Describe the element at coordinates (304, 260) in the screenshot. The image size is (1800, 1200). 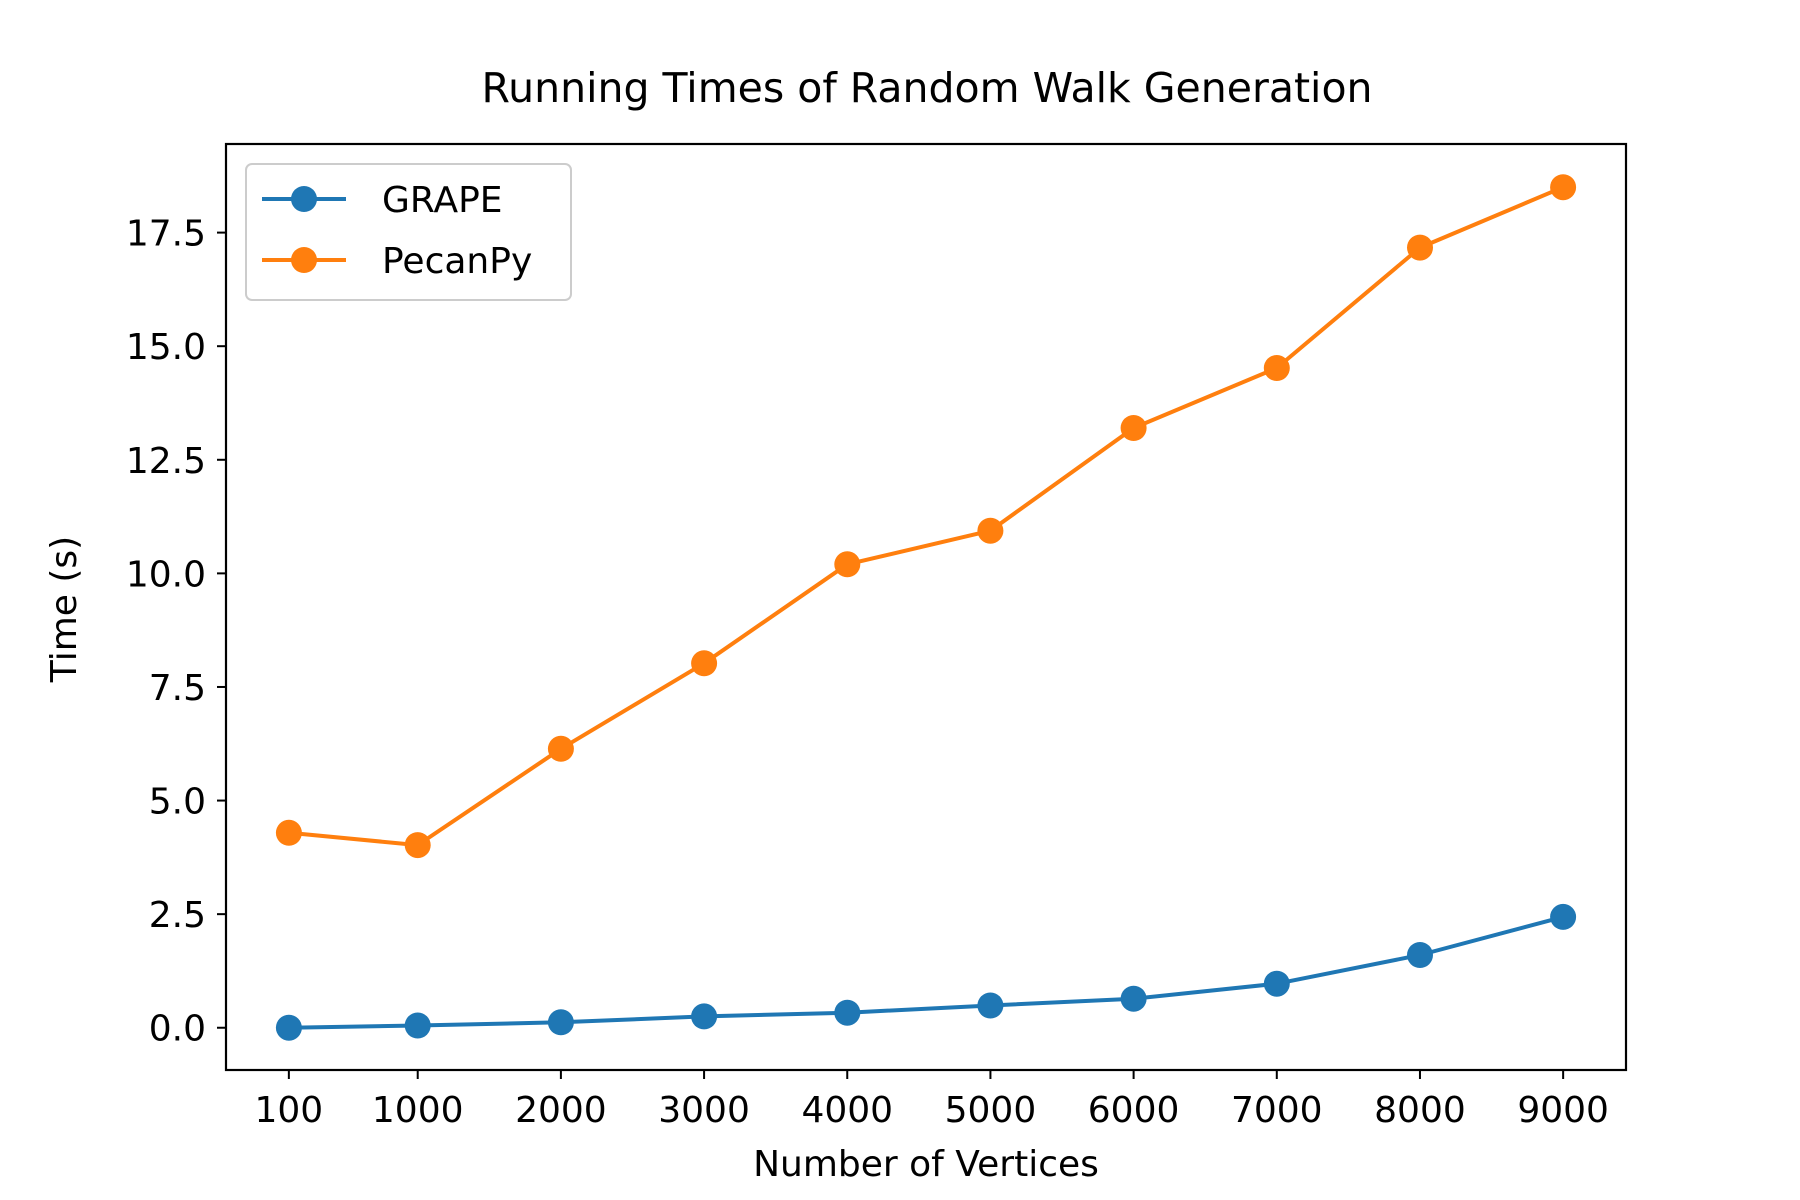
I see `legend-marker-pecanpy` at that location.